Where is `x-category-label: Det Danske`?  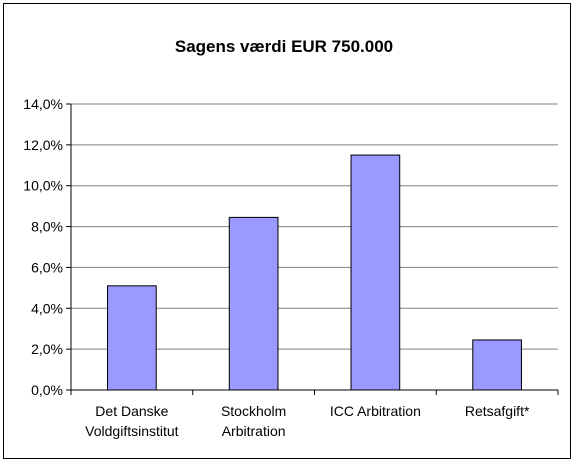 x-category-label: Det Danske is located at coordinates (131, 411).